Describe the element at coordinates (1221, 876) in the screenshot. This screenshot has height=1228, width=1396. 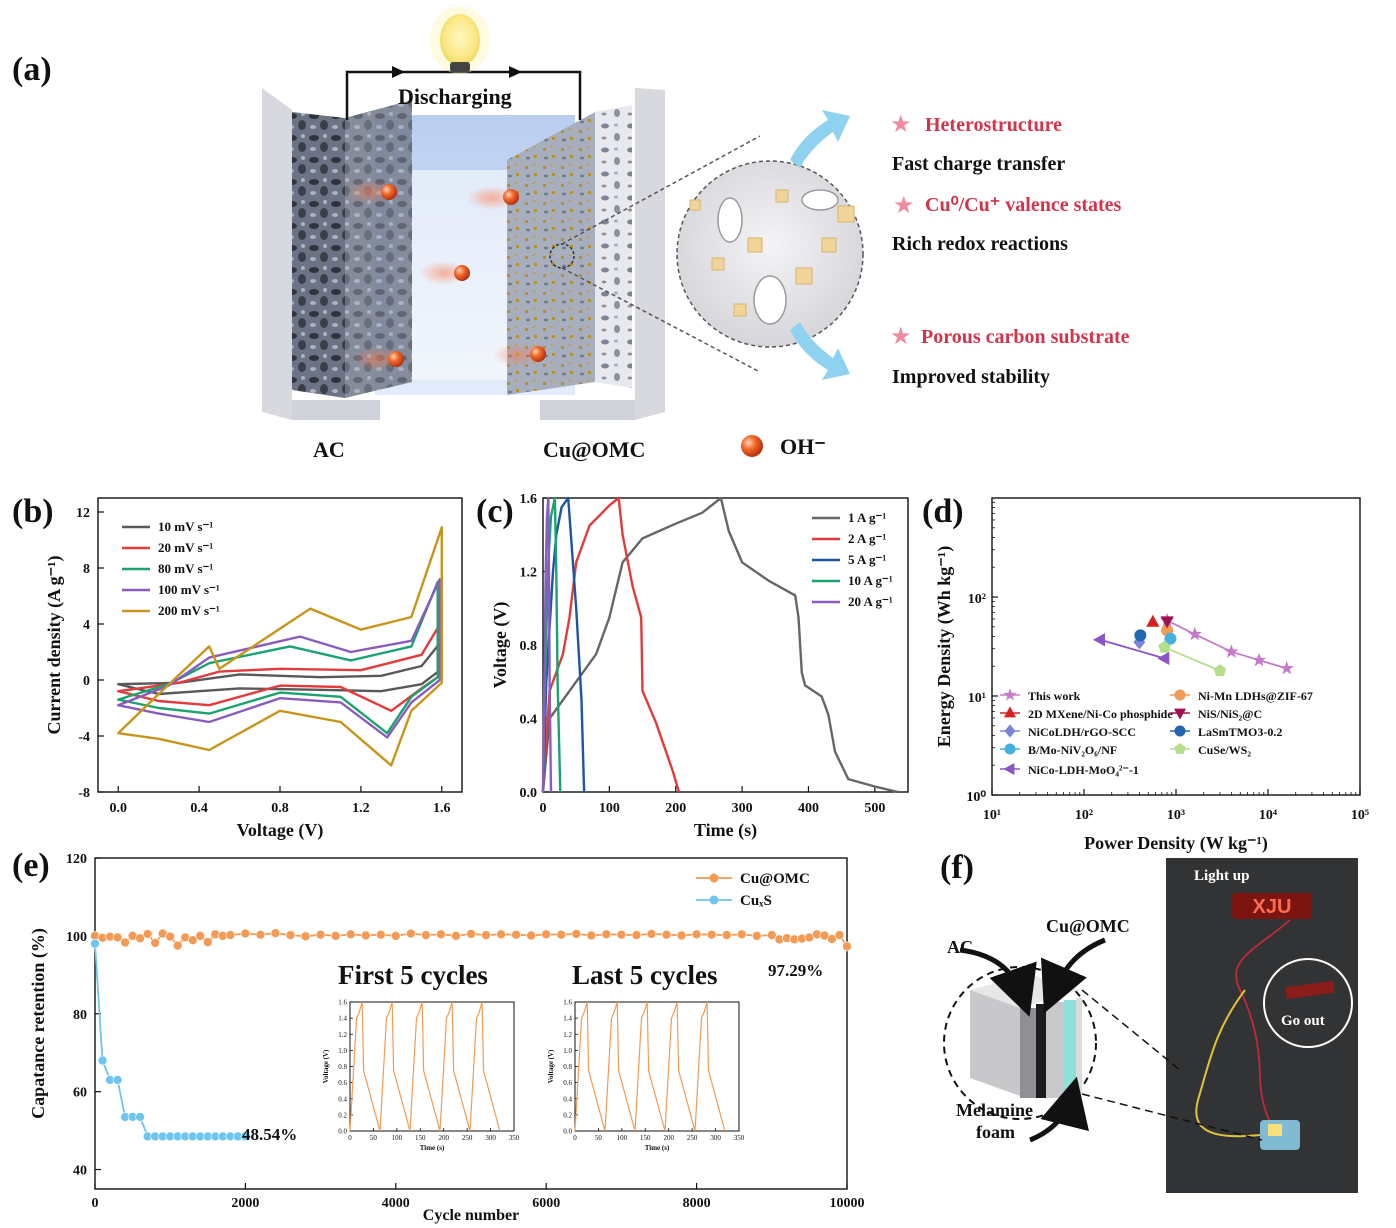
I see `light-up-label: Light up` at that location.